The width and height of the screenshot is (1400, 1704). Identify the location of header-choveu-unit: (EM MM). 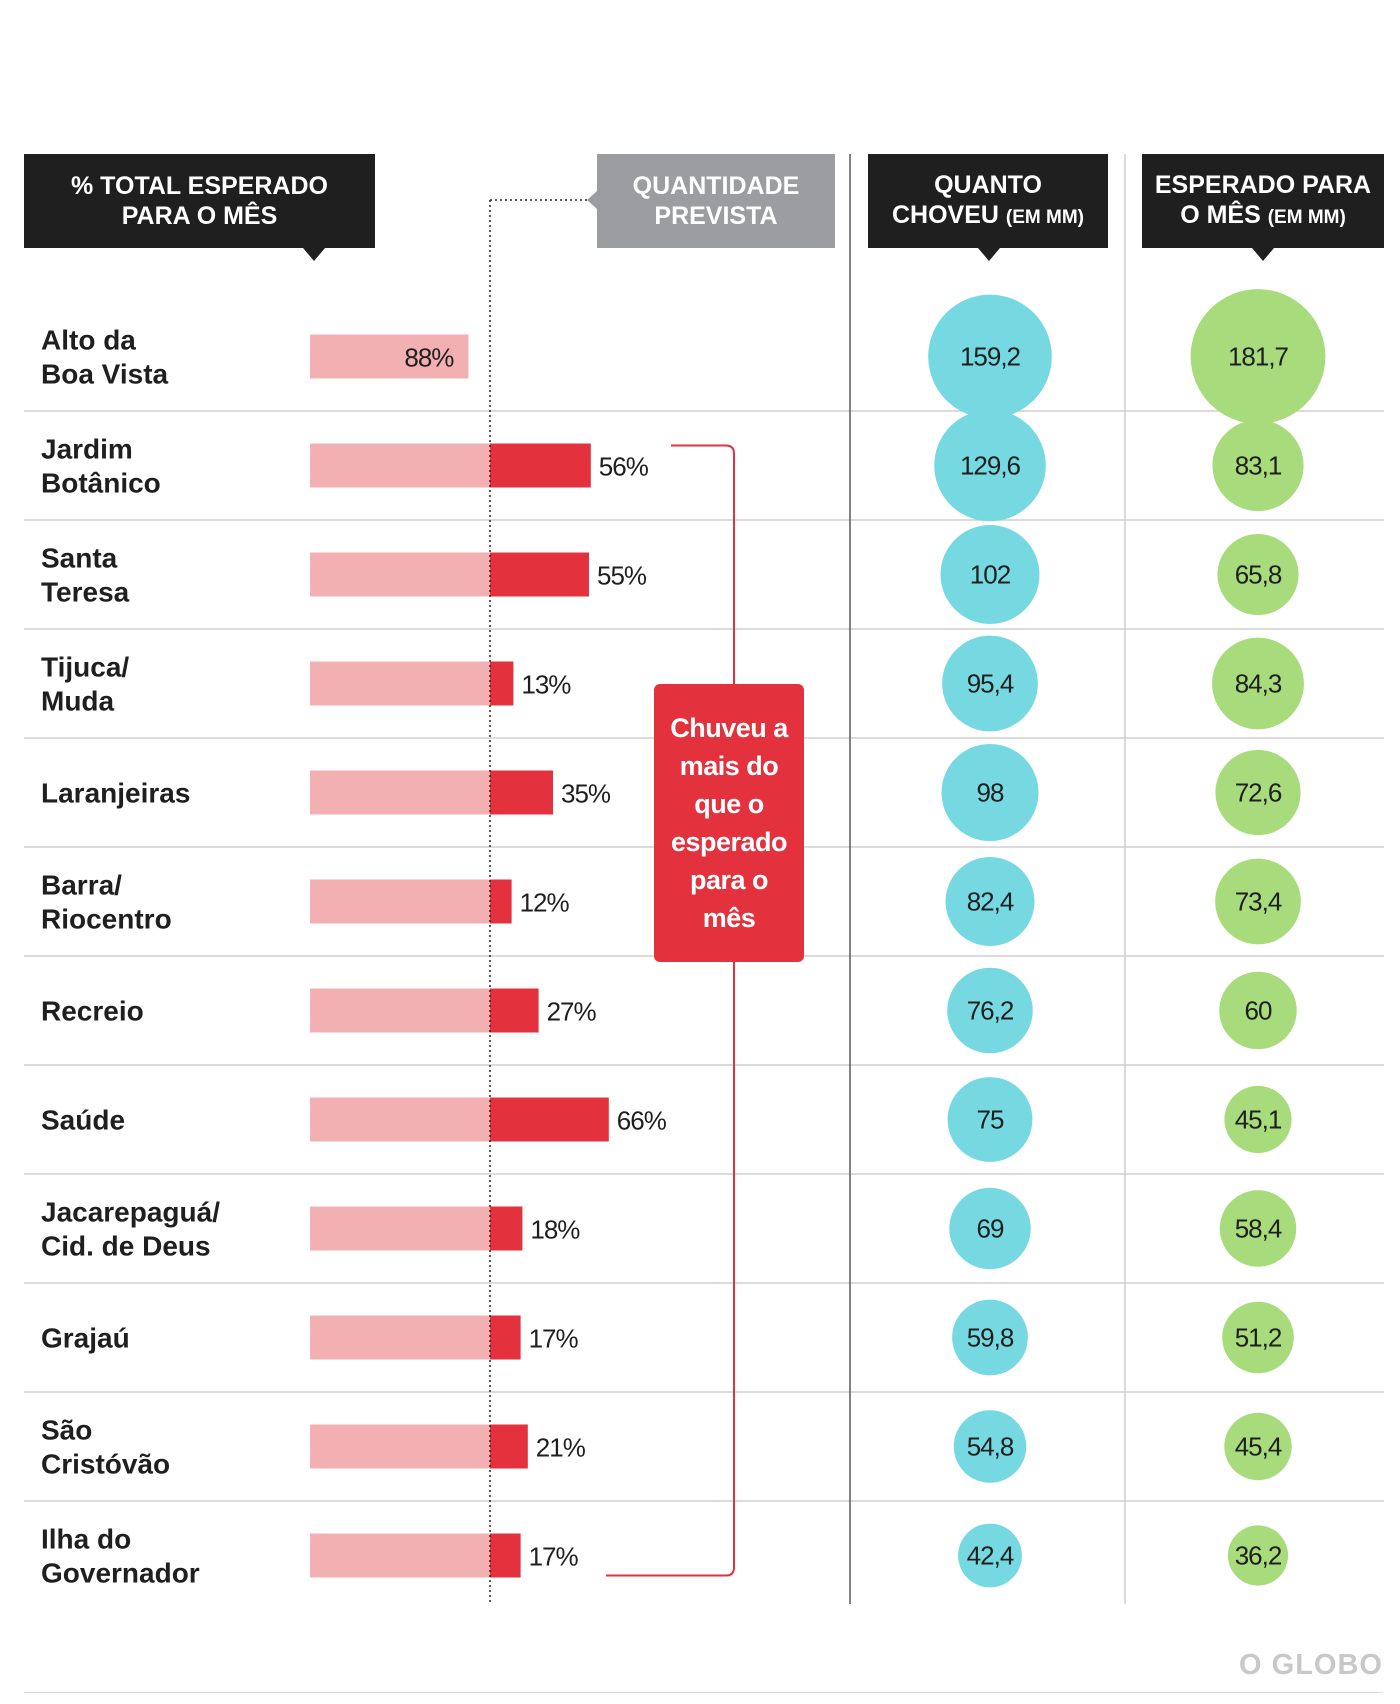
(1044, 217).